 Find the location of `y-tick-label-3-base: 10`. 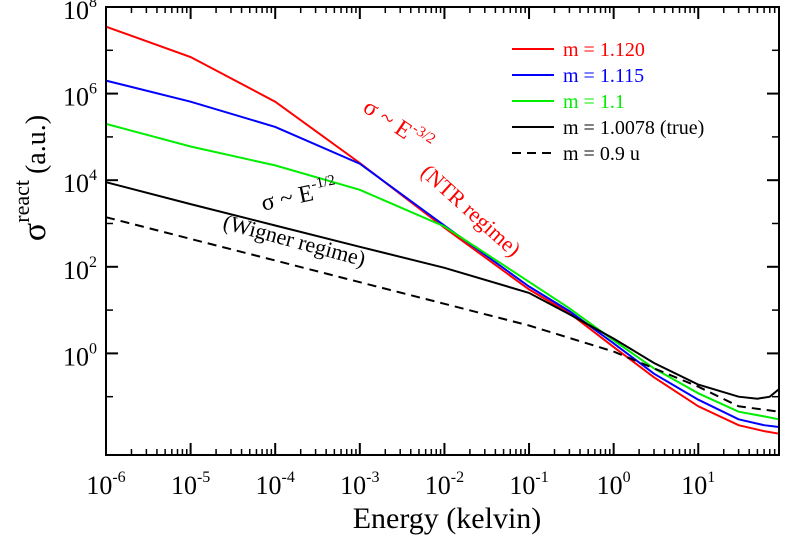

y-tick-label-3-base: 10 is located at coordinates (76, 97).